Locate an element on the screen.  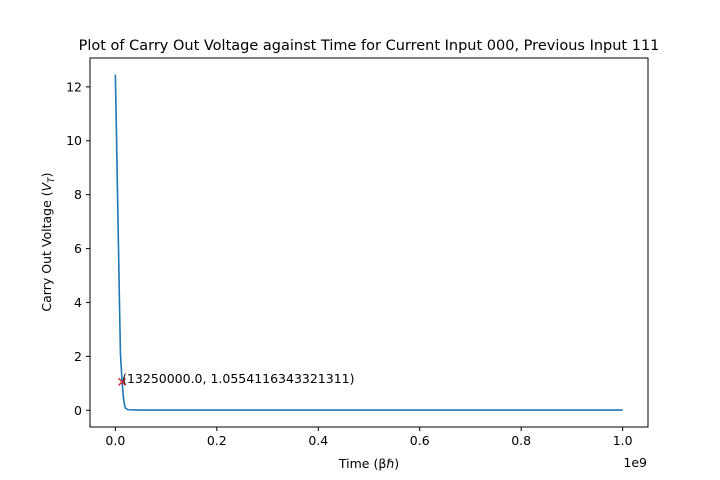
marker-stroke is located at coordinates (122, 381).